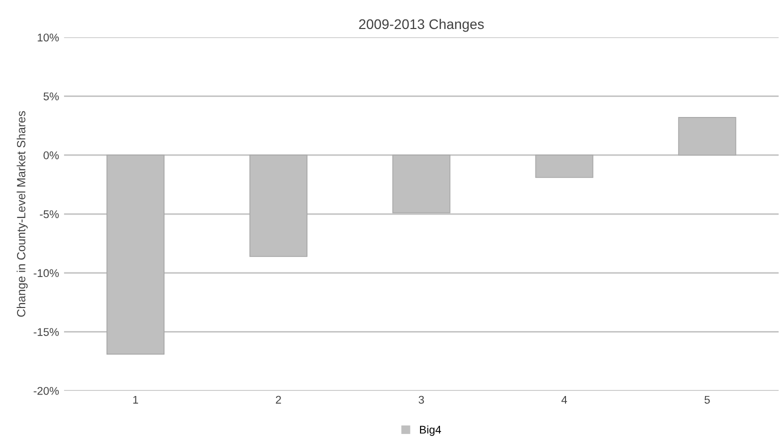 Image resolution: width=781 pixels, height=439 pixels. What do you see at coordinates (46, 332) in the screenshot?
I see `y-tick-label: -15%` at bounding box center [46, 332].